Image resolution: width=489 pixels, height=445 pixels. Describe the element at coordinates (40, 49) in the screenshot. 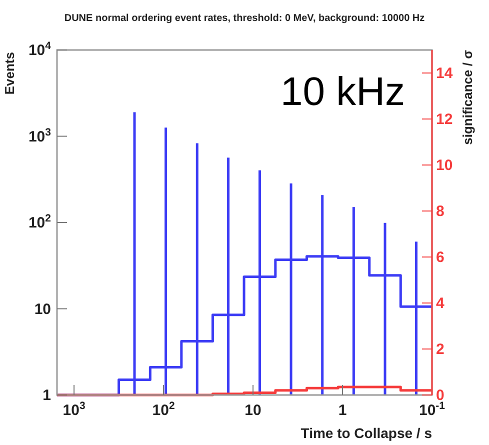

I see `y-tick-label: 10$^{4}$` at that location.